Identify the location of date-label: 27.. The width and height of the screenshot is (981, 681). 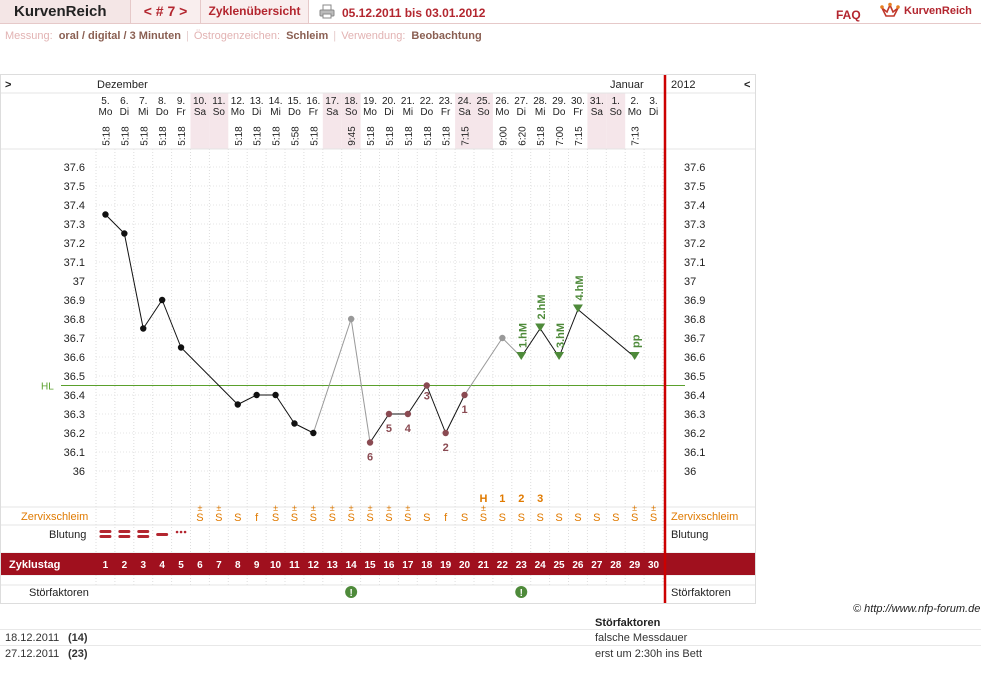
(521, 101).